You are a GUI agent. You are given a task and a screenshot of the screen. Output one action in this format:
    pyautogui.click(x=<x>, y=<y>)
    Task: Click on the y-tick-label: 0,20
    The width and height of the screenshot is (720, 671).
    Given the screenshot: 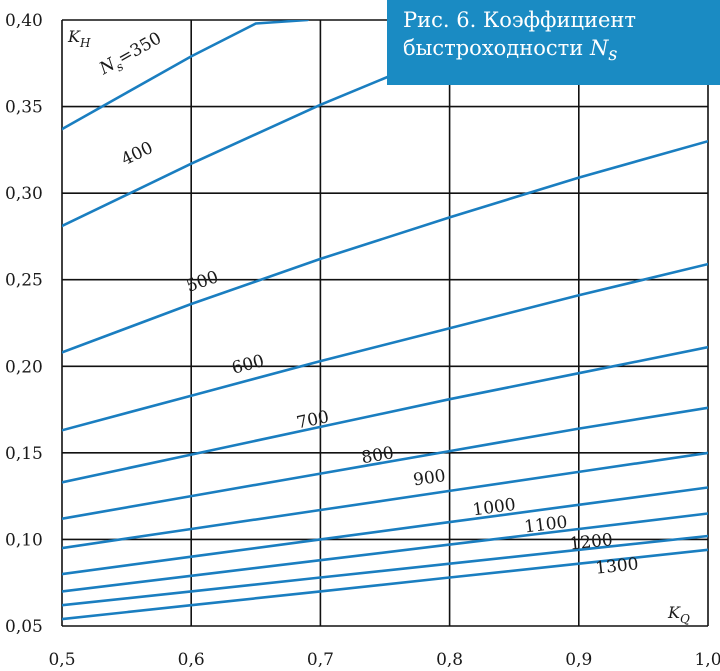 What is the action you would take?
    pyautogui.click(x=24, y=367)
    